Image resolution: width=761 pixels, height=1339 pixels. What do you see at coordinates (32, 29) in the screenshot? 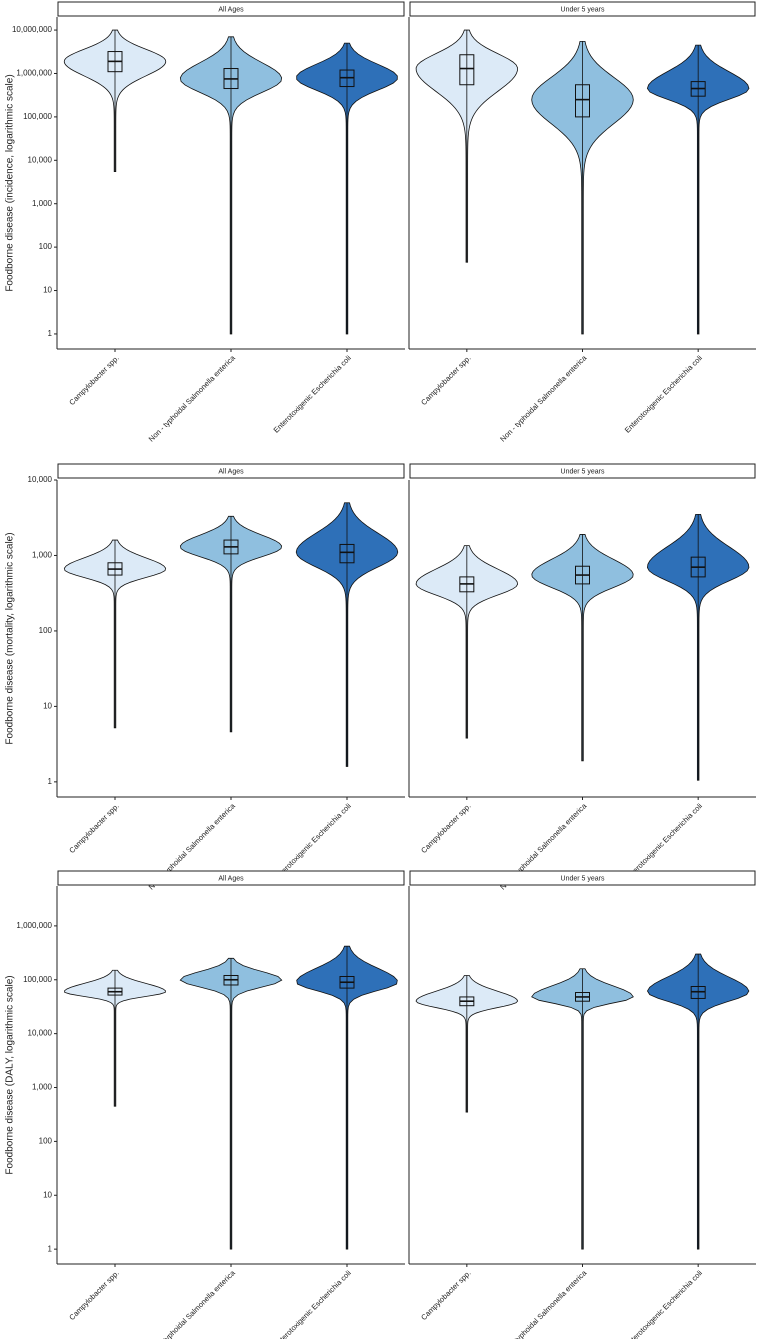
I see `y-tick-label: 10,000,000` at bounding box center [32, 29].